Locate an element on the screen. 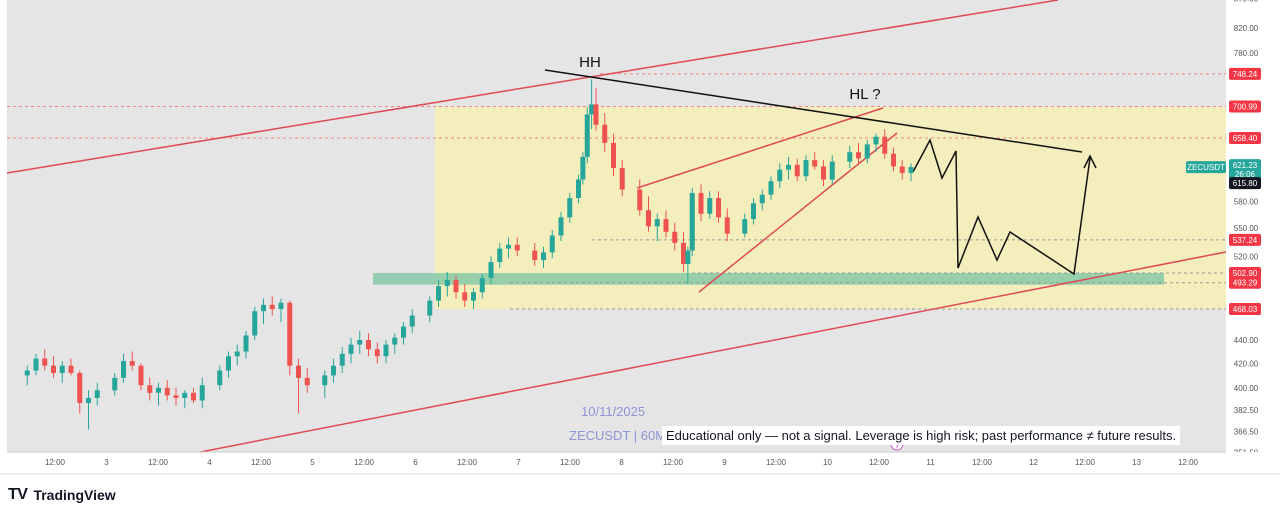 The height and width of the screenshot is (521, 1280). price-label-text: 700.99 is located at coordinates (1245, 107).